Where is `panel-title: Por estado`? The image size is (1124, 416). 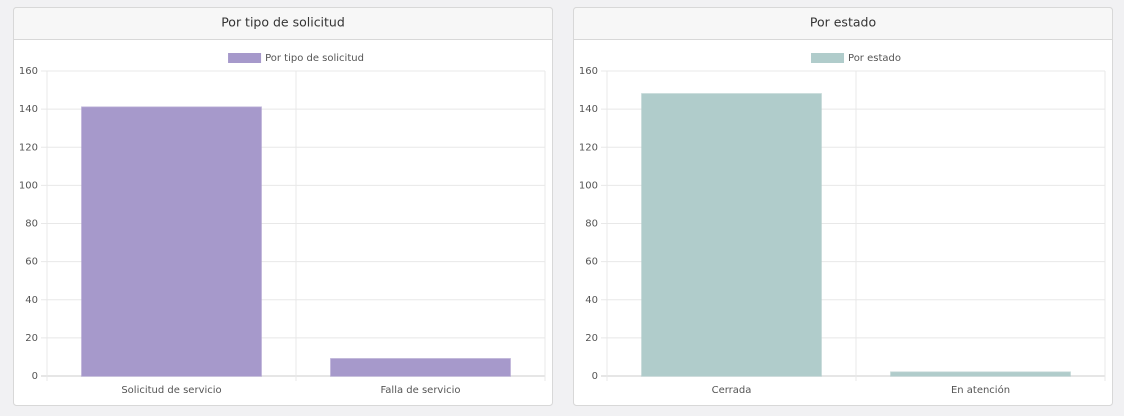
panel-title: Por estado is located at coordinates (843, 22).